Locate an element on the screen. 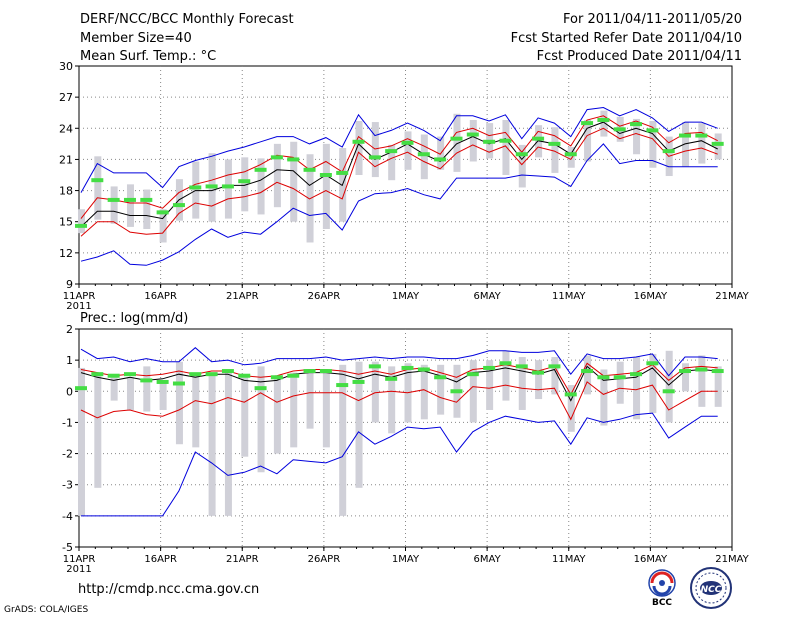 This screenshot has width=800, height=618. y-tick-label: -1 is located at coordinates (67, 422).